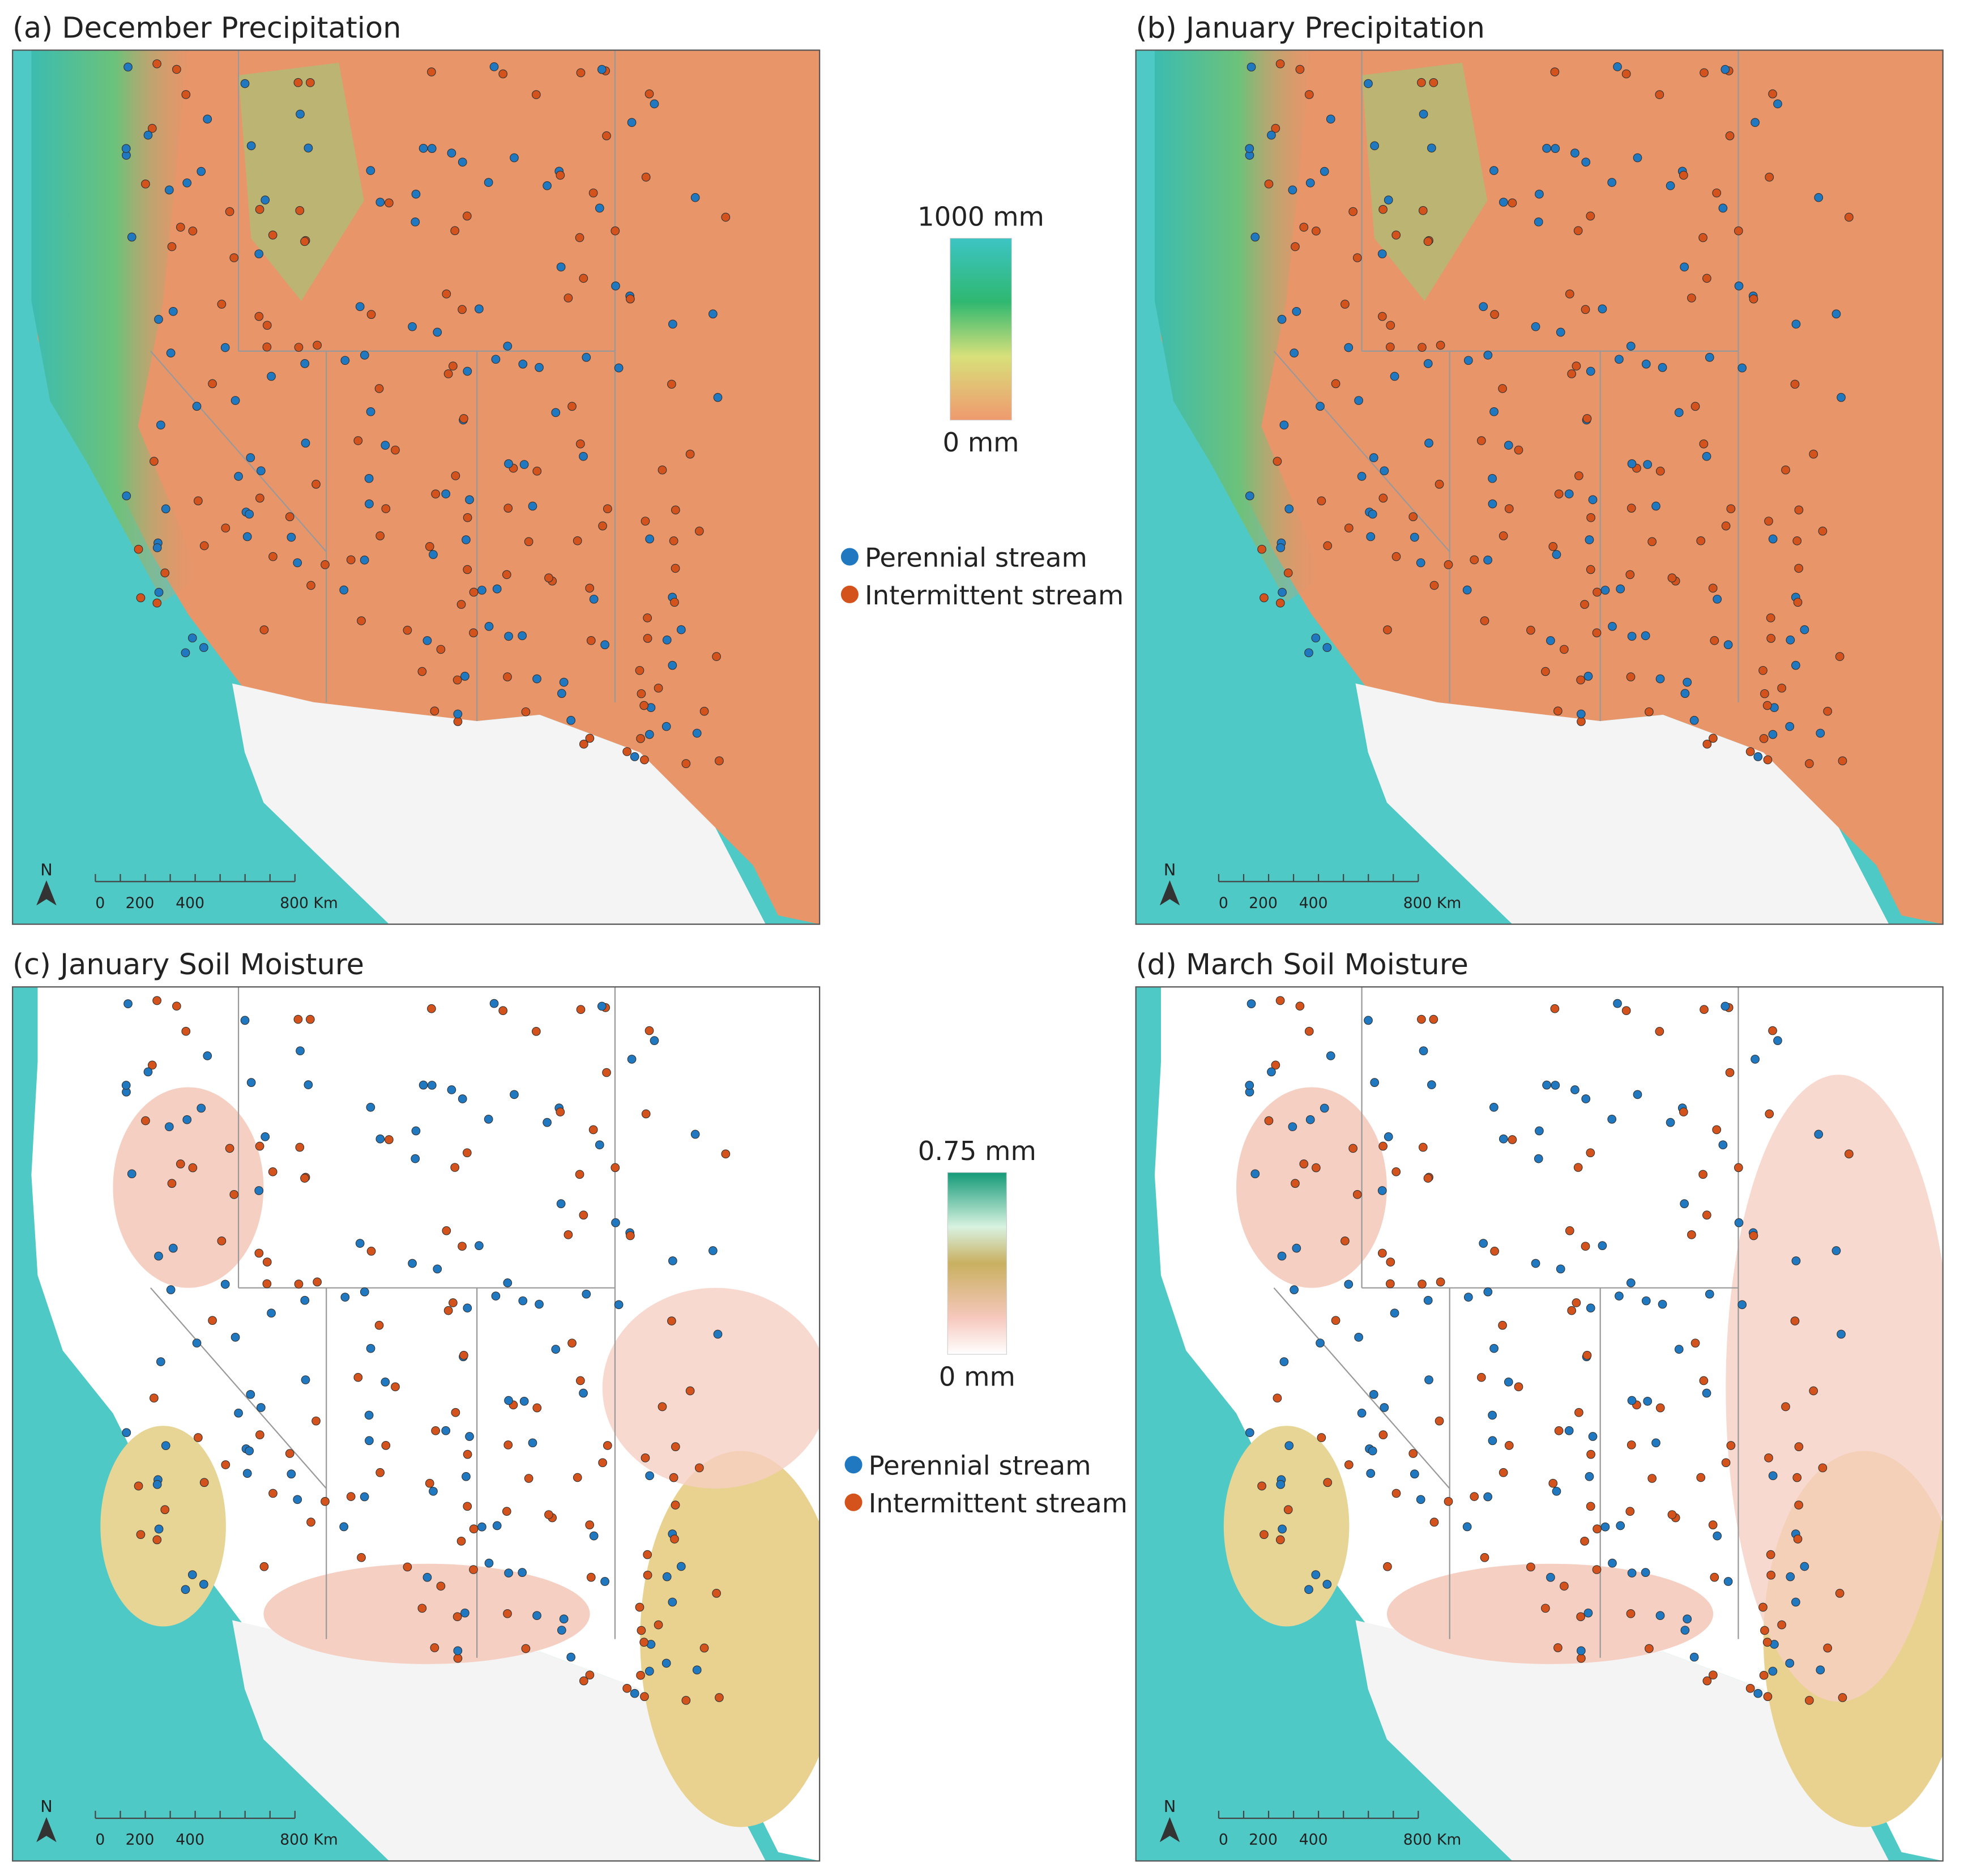  What do you see at coordinates (238, 451) in the screenshot?
I see `border` at bounding box center [238, 451].